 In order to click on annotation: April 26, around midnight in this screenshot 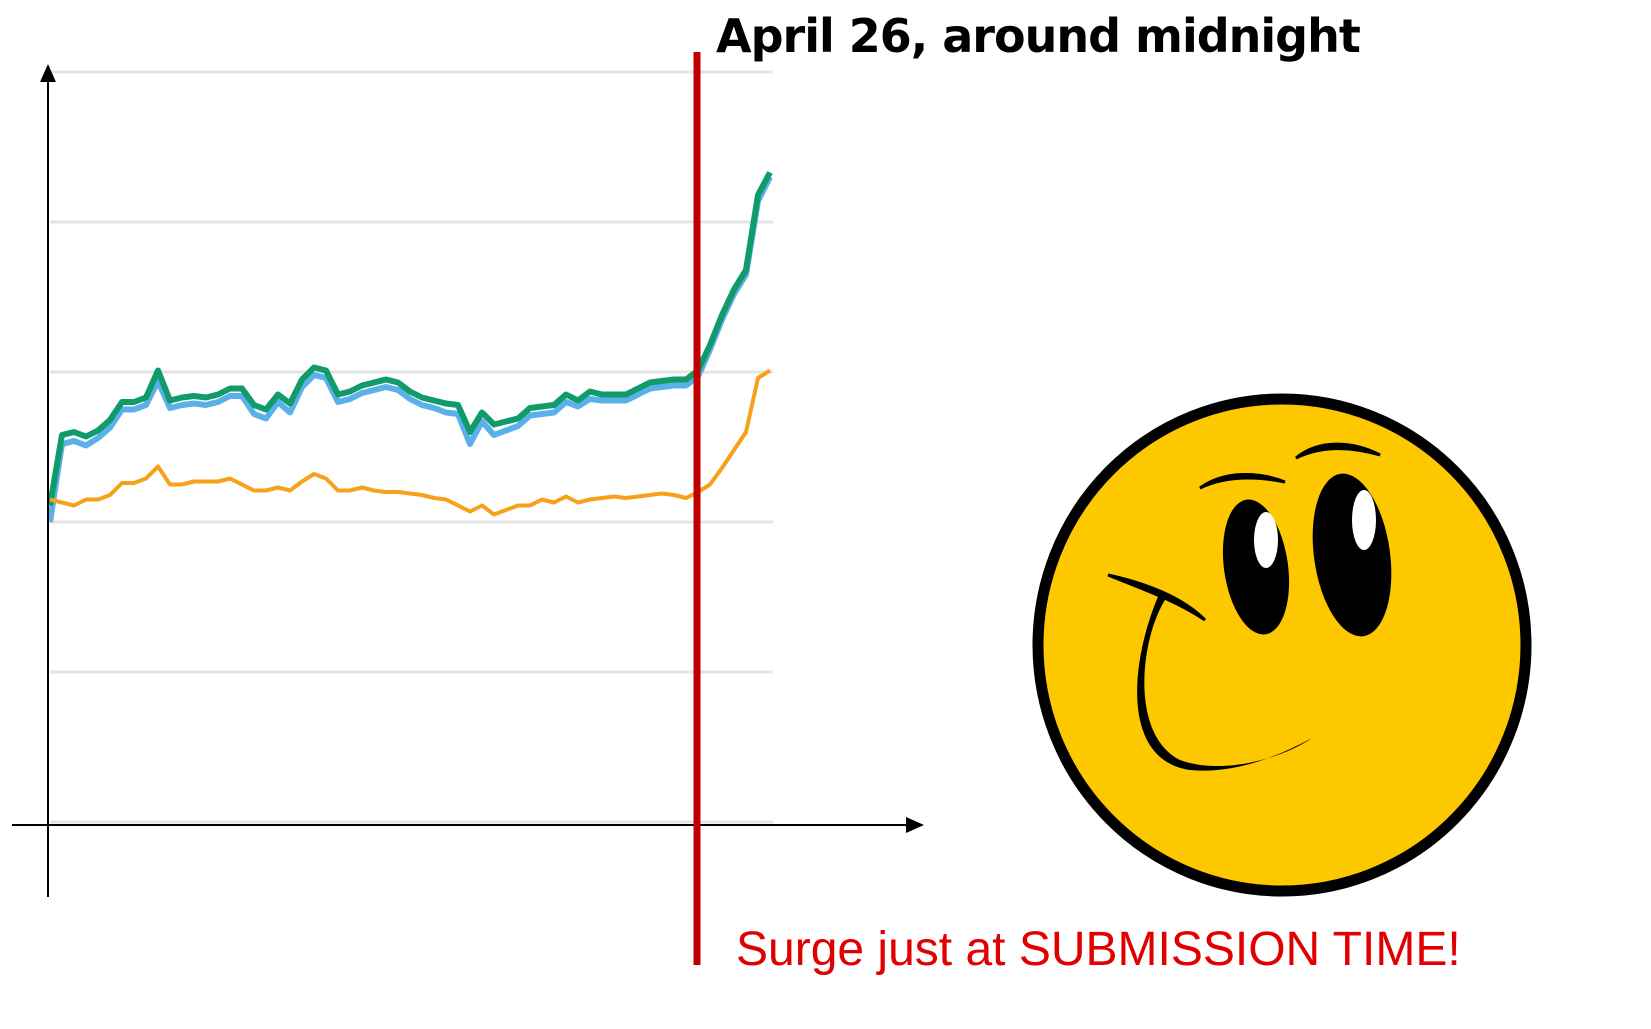, I will do `click(1038, 36)`.